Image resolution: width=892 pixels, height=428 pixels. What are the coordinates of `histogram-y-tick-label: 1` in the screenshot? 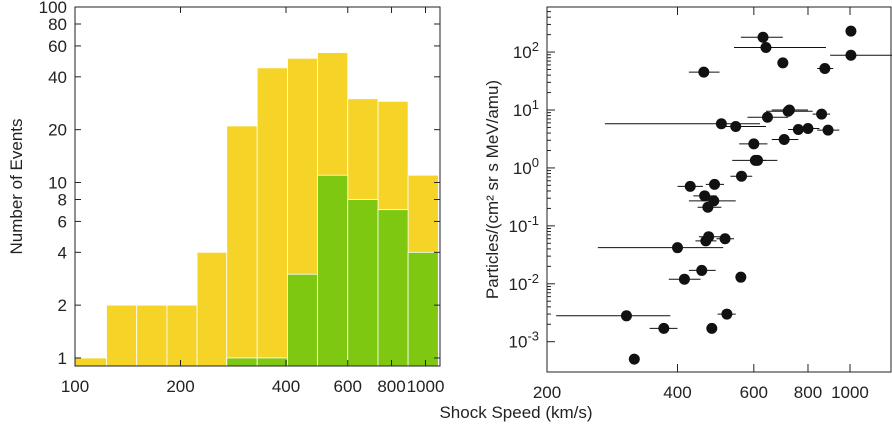 It's located at (62, 358).